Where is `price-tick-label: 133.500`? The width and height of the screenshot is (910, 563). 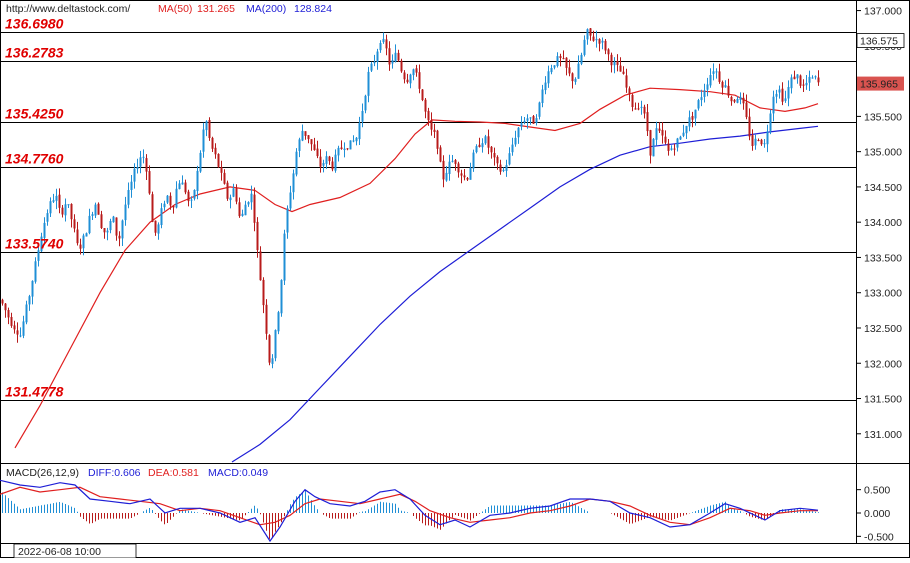
price-tick-label: 133.500 is located at coordinates (883, 258).